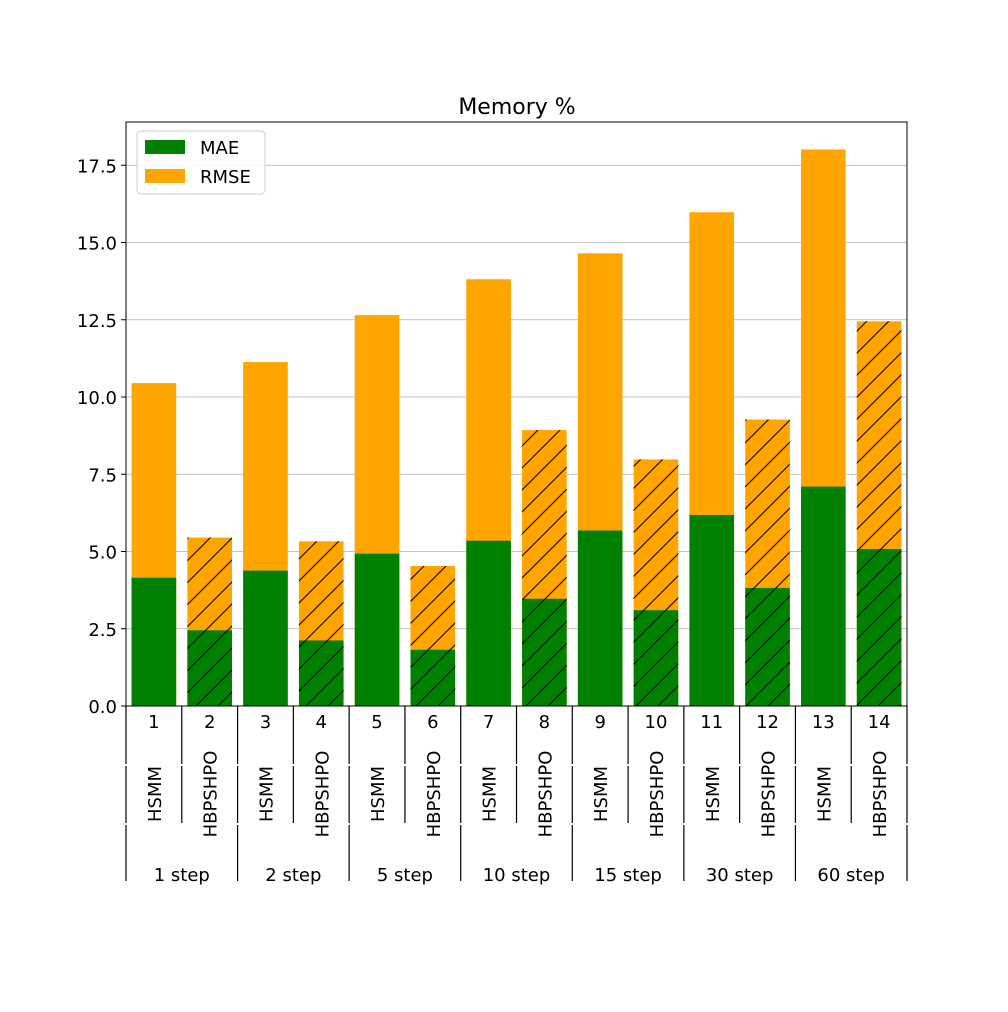 Image resolution: width=1008 pixels, height=1012 pixels. I want to click on x-tick-label: 9, so click(599, 722).